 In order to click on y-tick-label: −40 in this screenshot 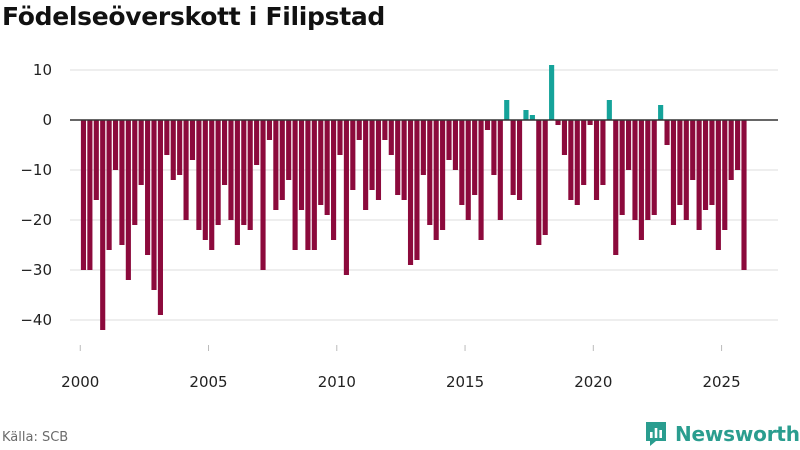, I will do `click(36, 320)`.